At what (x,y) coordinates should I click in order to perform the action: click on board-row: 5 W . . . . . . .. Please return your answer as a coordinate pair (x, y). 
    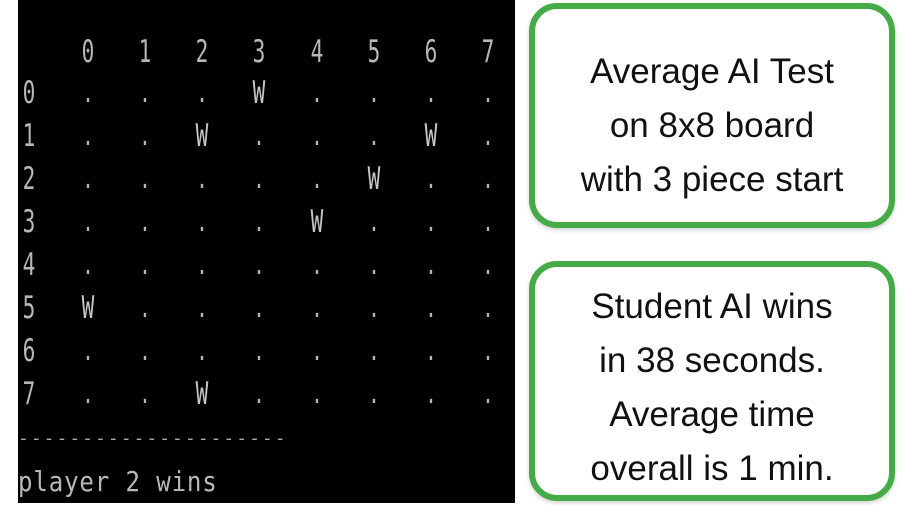
    Looking at the image, I should click on (266, 308).